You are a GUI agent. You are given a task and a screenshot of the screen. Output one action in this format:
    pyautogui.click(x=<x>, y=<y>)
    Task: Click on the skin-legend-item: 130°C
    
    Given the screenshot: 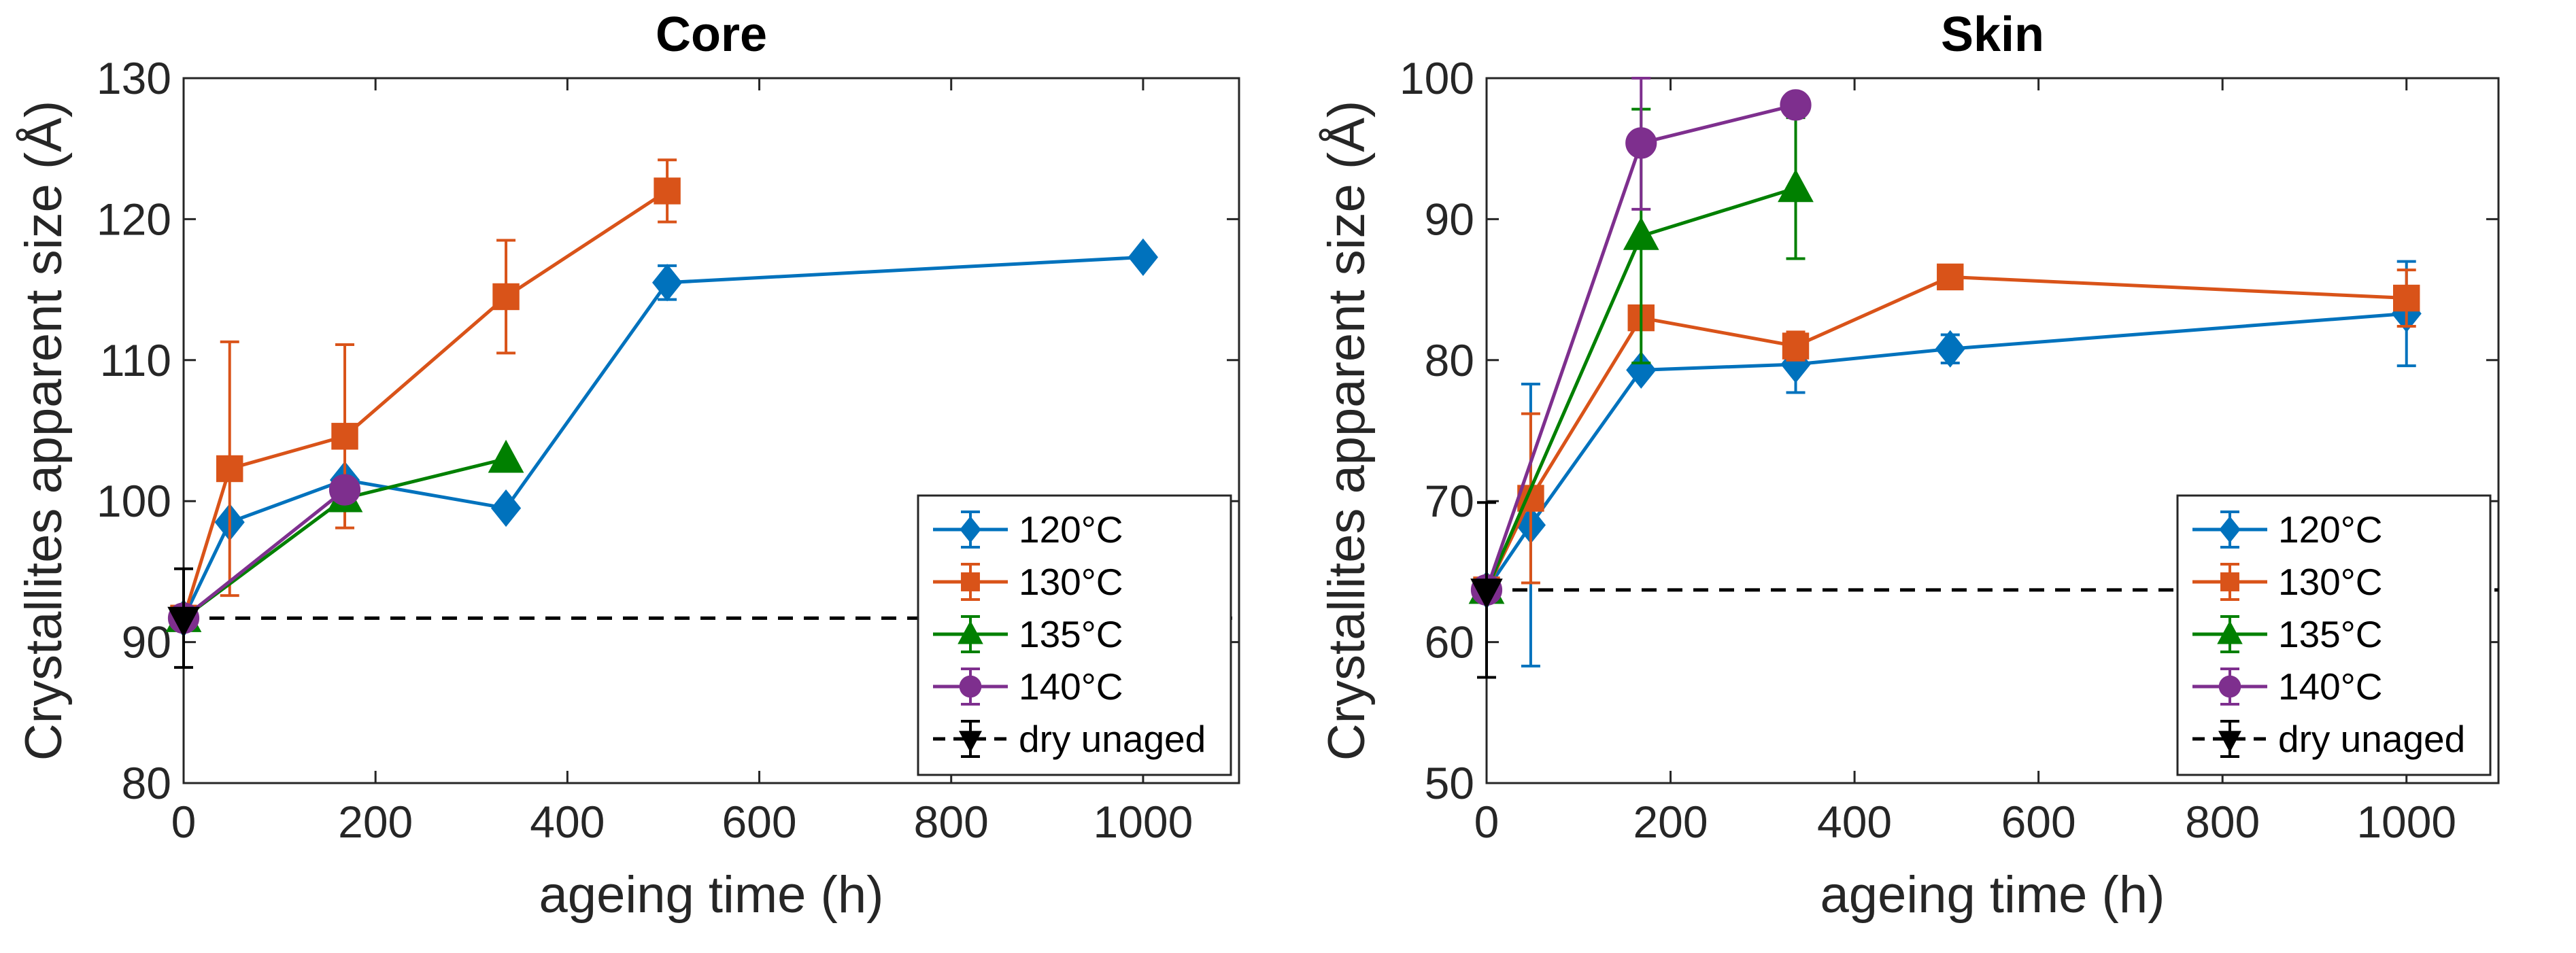 What is the action you would take?
    pyautogui.click(x=2287, y=582)
    